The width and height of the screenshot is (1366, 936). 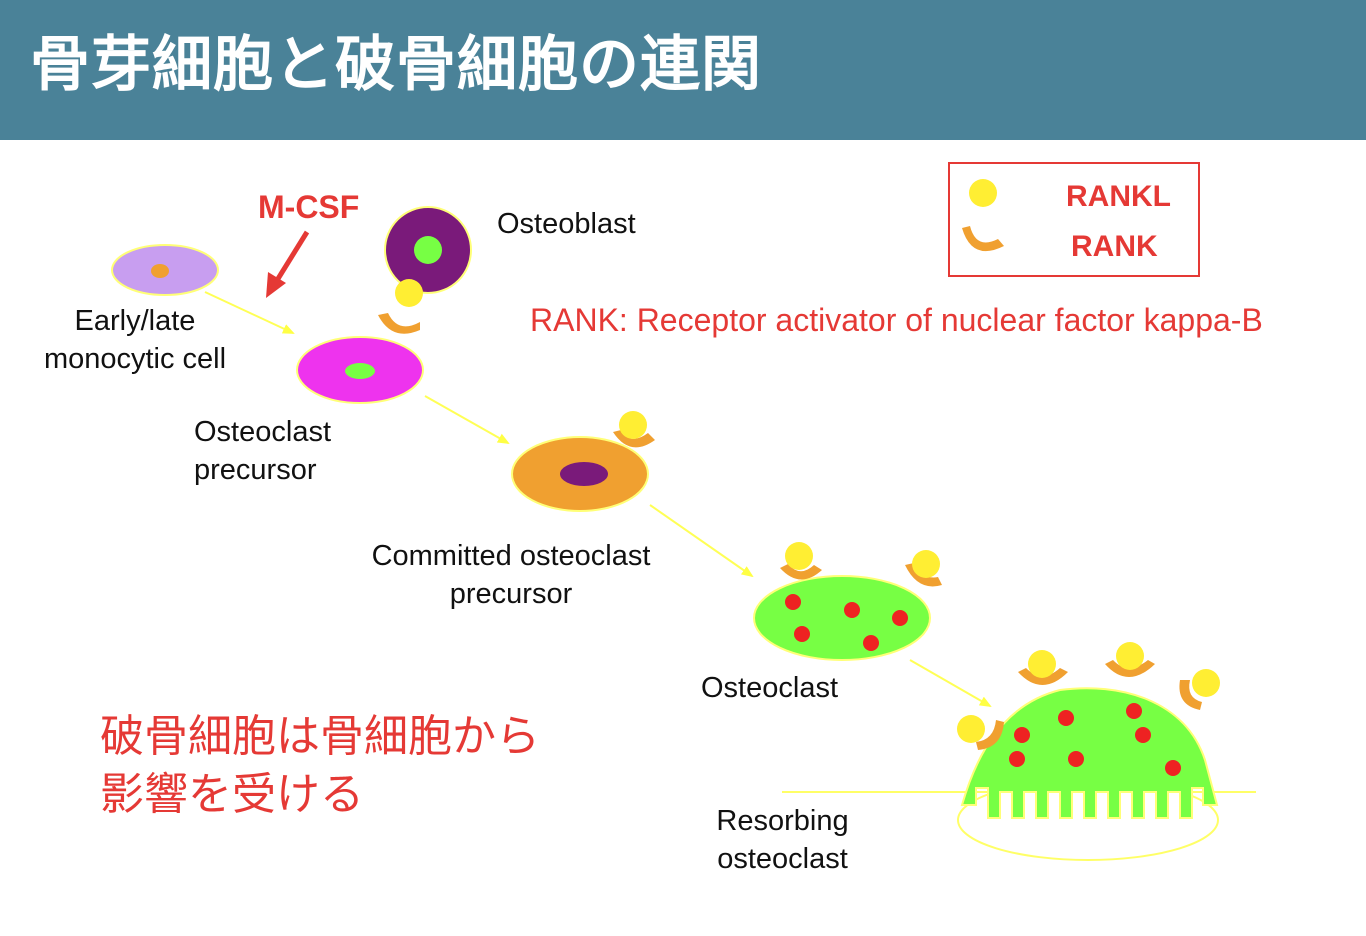 What do you see at coordinates (288, 264) in the screenshot?
I see `mcsf-arrow` at bounding box center [288, 264].